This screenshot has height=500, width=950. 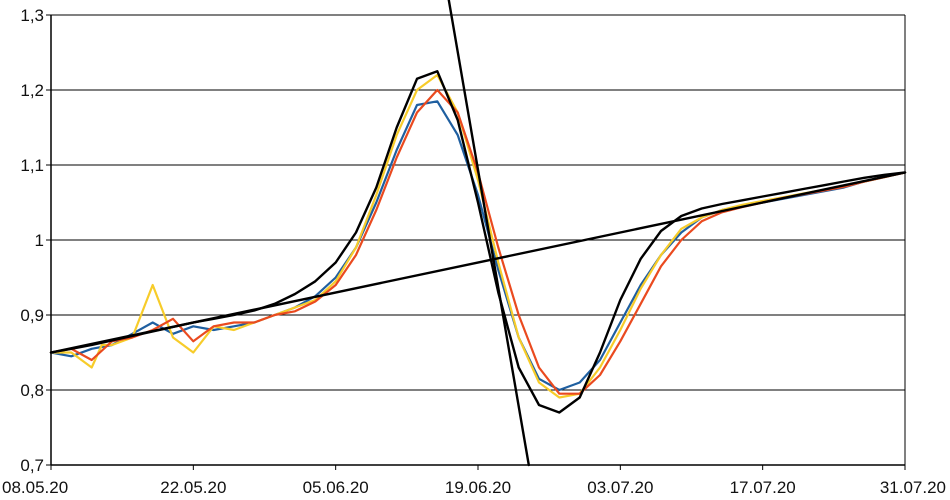 What do you see at coordinates (32, 90) in the screenshot?
I see `y-tick-label-5: 1,2` at bounding box center [32, 90].